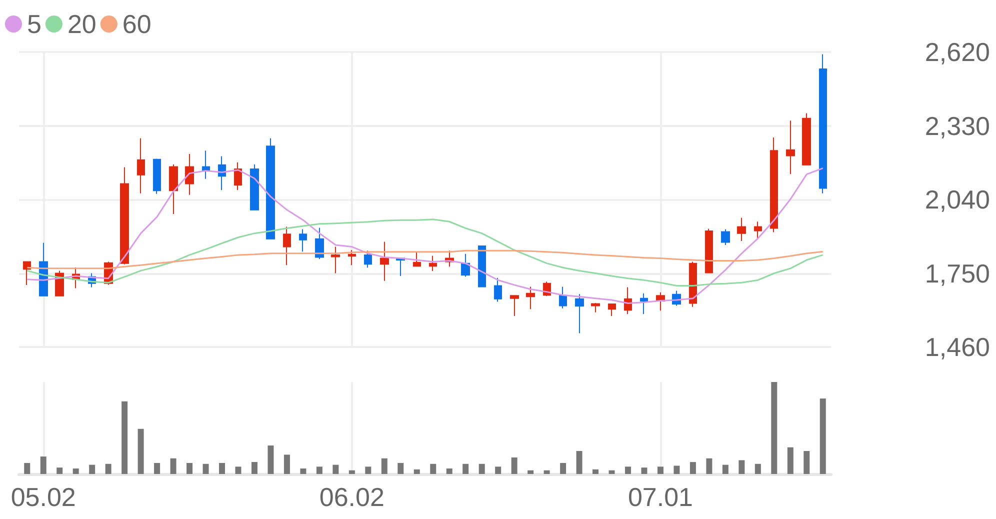 This screenshot has height=519, width=996. What do you see at coordinates (957, 125) in the screenshot?
I see `y-tick-label: 2,330` at bounding box center [957, 125].